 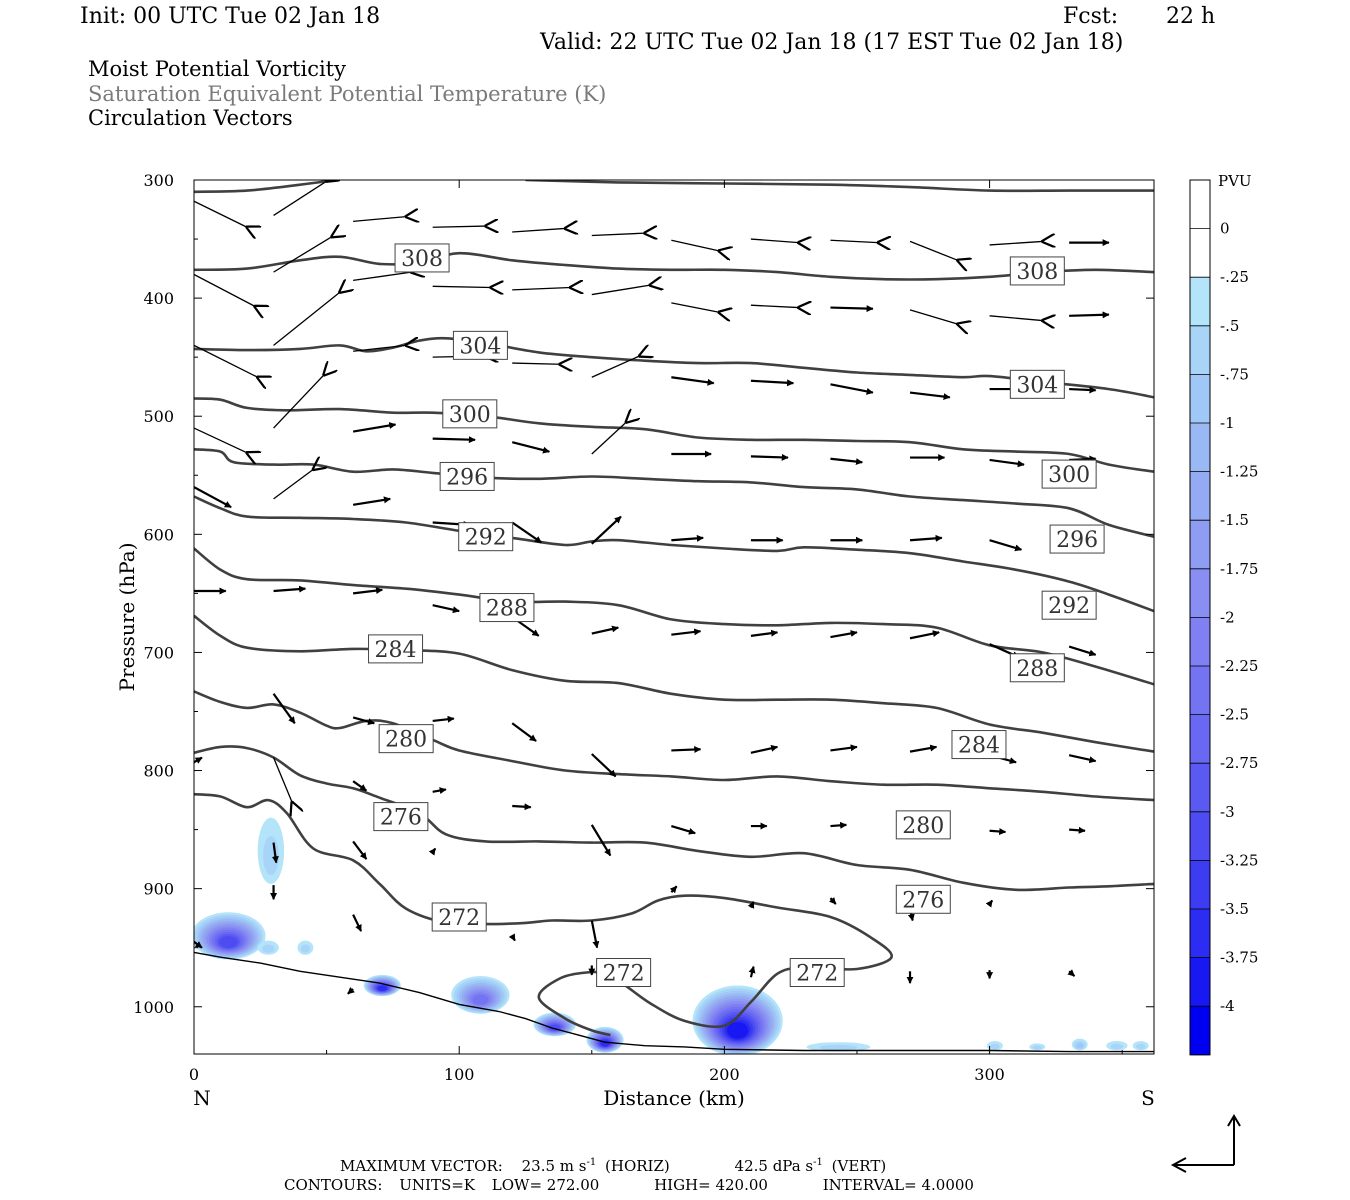 What do you see at coordinates (1227, 1006) in the screenshot?
I see `colorbar-tick-label: -4` at bounding box center [1227, 1006].